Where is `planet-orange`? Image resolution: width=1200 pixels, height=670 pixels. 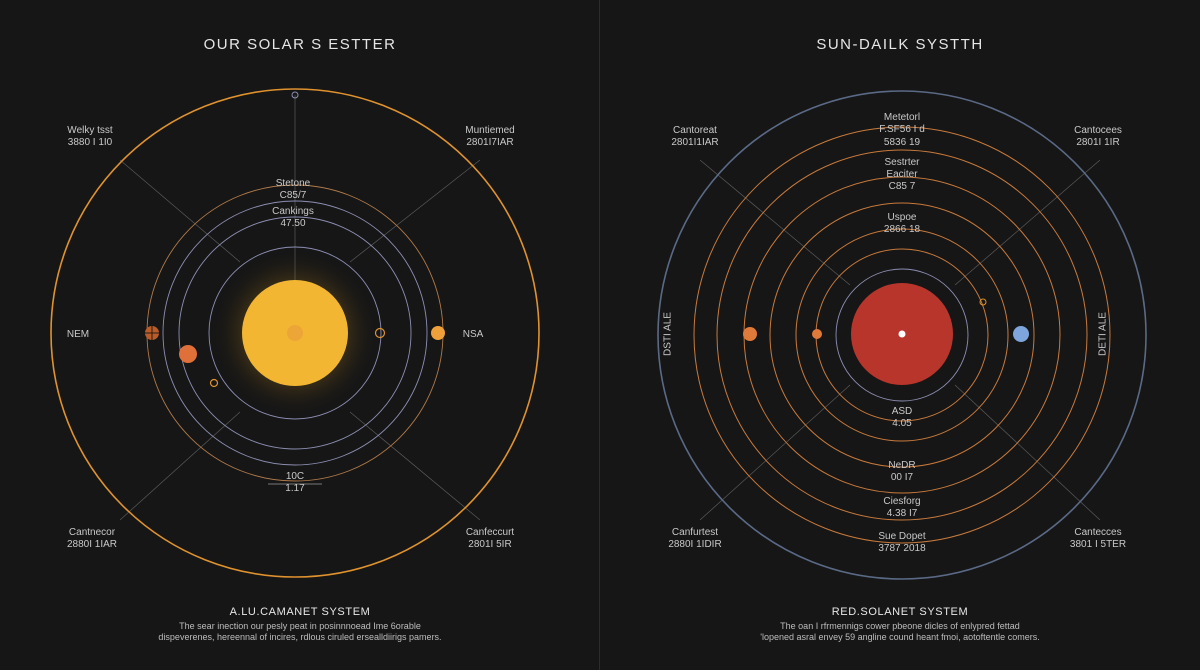 planet-orange is located at coordinates (188, 354).